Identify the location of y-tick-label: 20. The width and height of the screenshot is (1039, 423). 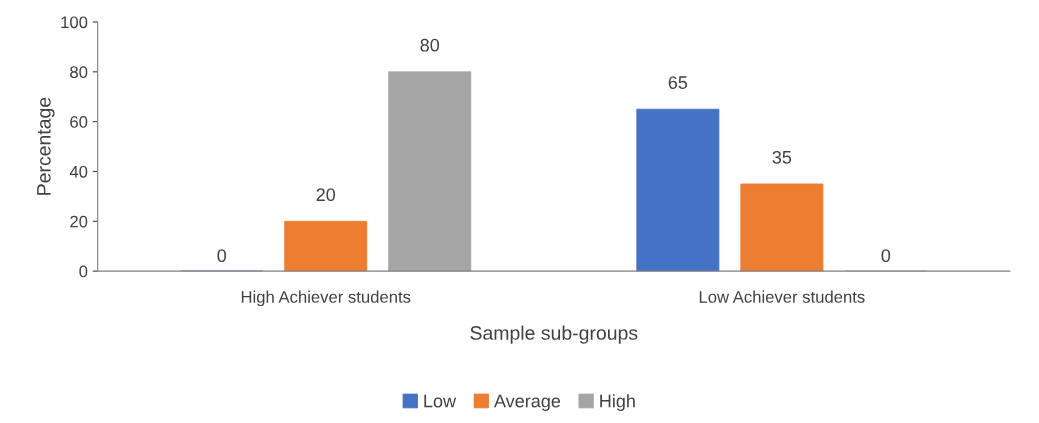
(79, 221).